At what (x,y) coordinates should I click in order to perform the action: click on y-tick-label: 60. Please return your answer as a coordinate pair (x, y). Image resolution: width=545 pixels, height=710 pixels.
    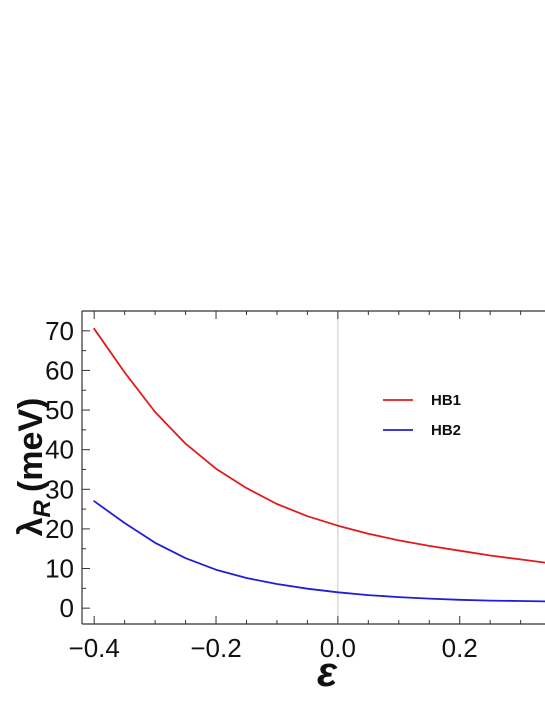
    Looking at the image, I should click on (59, 370).